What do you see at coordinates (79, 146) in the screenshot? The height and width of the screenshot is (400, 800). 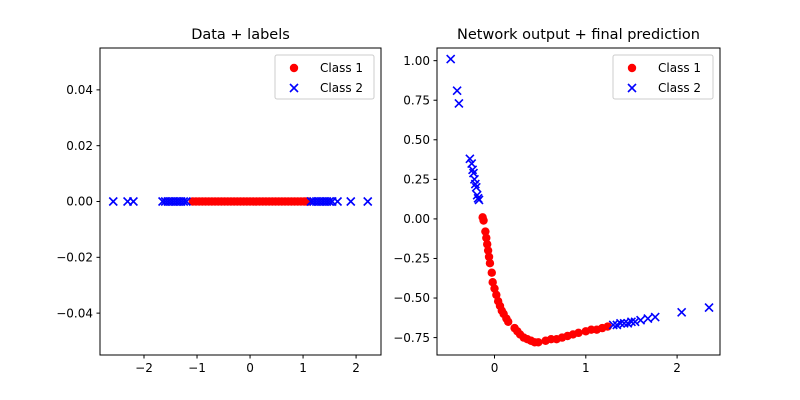 I see `y-tick-label: 0.02` at bounding box center [79, 146].